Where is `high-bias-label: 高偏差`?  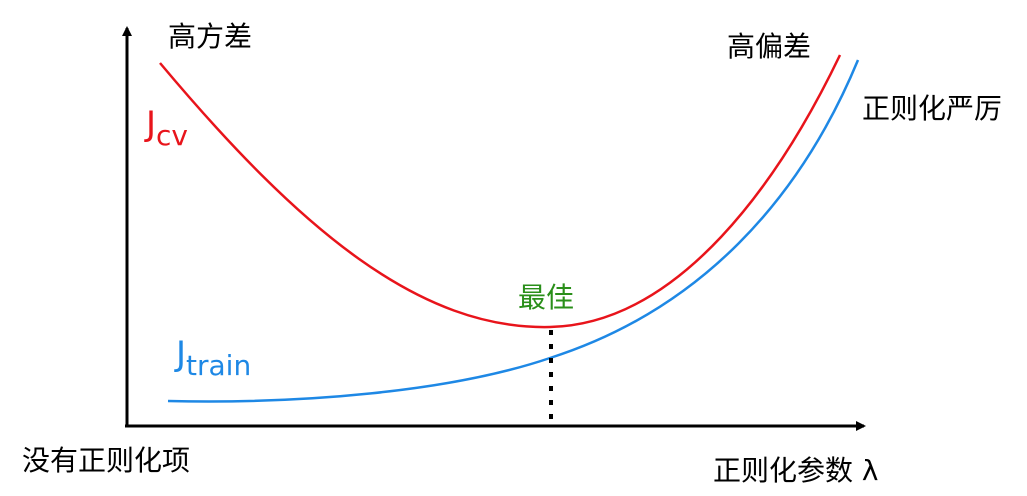
high-bias-label: 高偏差 is located at coordinates (769, 46).